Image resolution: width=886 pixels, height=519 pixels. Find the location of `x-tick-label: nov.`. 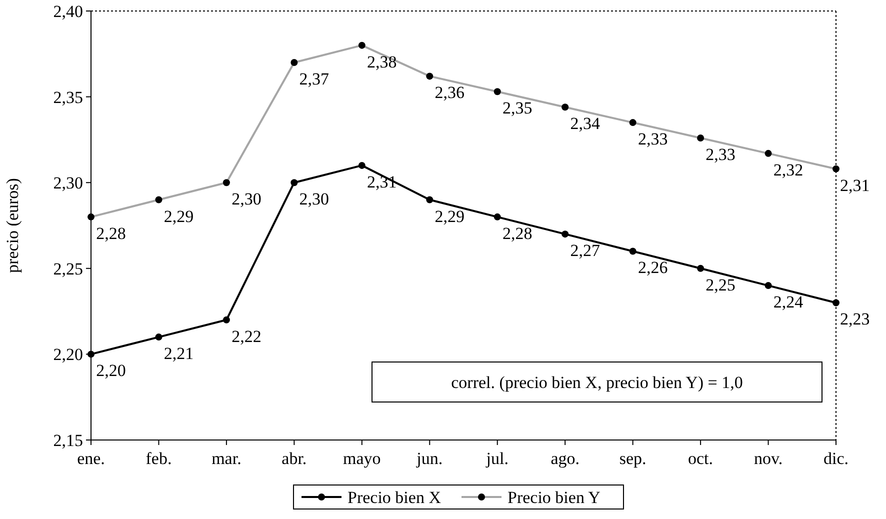

x-tick-label: nov. is located at coordinates (768, 458).